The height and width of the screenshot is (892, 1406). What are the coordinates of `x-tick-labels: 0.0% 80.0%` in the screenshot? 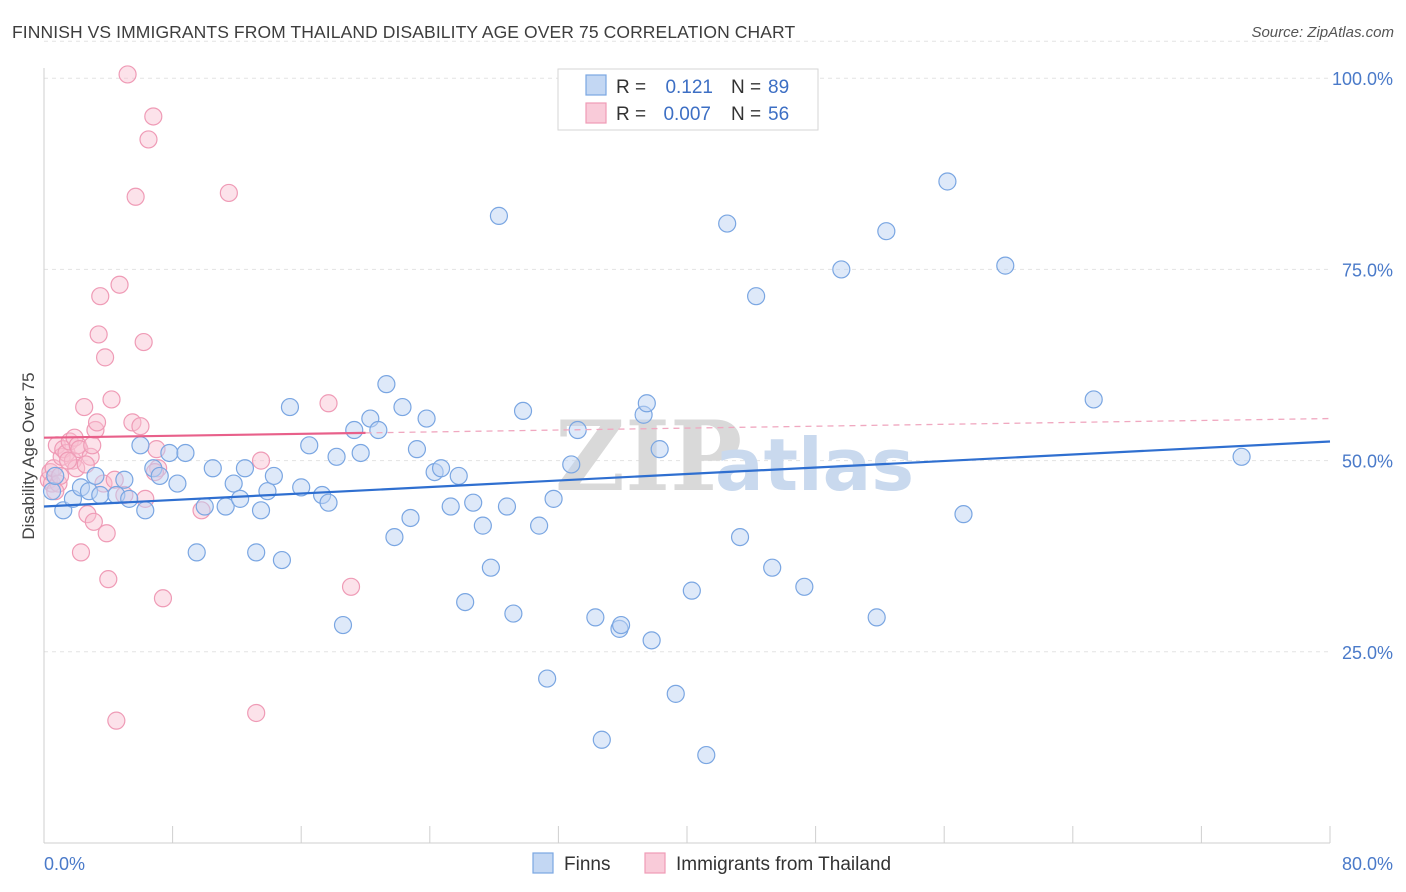 It's located at (718, 864).